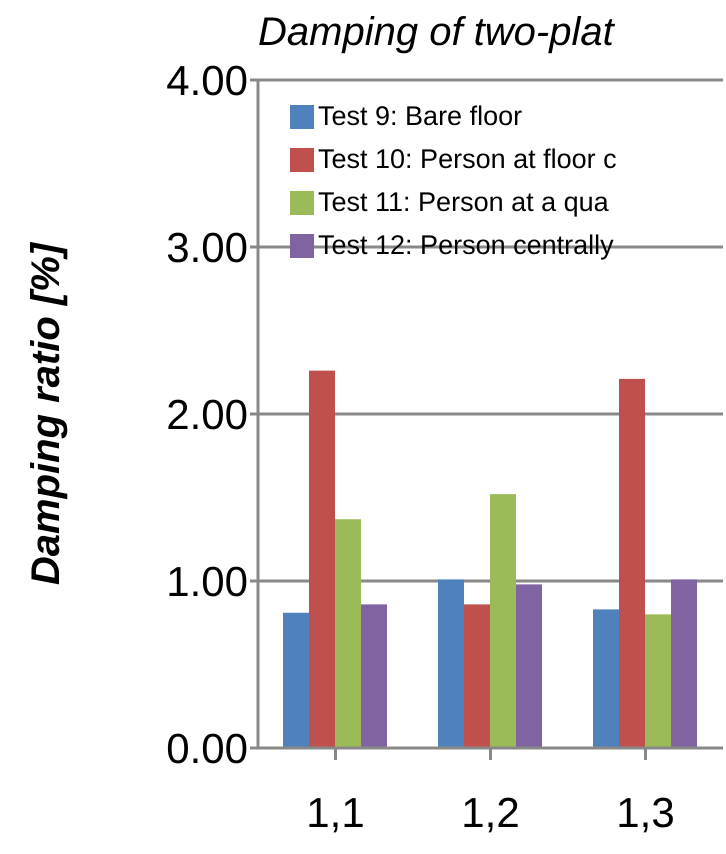  What do you see at coordinates (436, 32) in the screenshot?
I see `chart-title: Damping of two-plat` at bounding box center [436, 32].